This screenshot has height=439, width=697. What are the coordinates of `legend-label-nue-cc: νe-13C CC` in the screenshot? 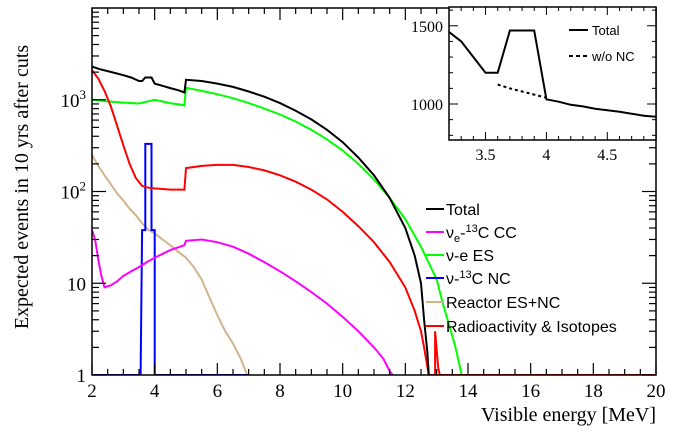 It's located at (481, 234).